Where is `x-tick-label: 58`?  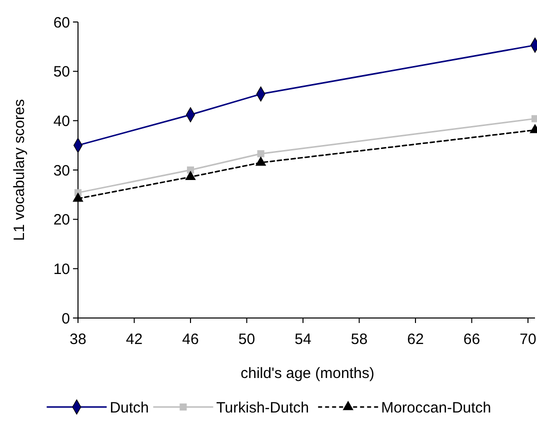 x-tick-label: 58 is located at coordinates (359, 339).